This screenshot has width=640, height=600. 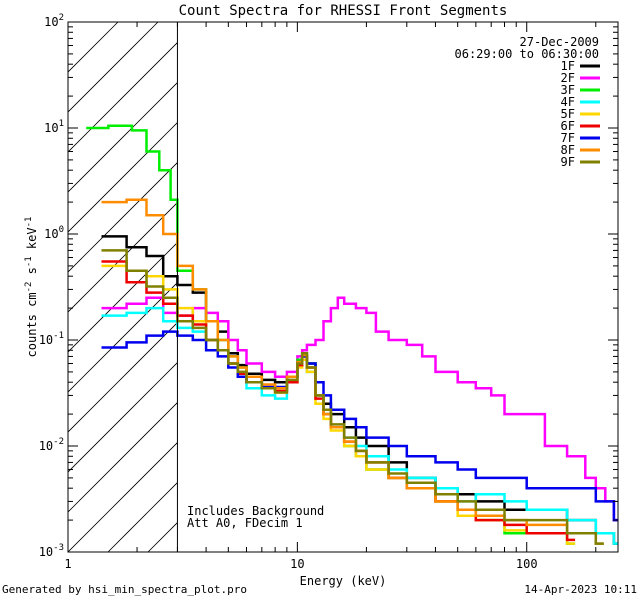 What do you see at coordinates (51, 445) in the screenshot?
I see `y-tick-label: 10⁻²` at bounding box center [51, 445].